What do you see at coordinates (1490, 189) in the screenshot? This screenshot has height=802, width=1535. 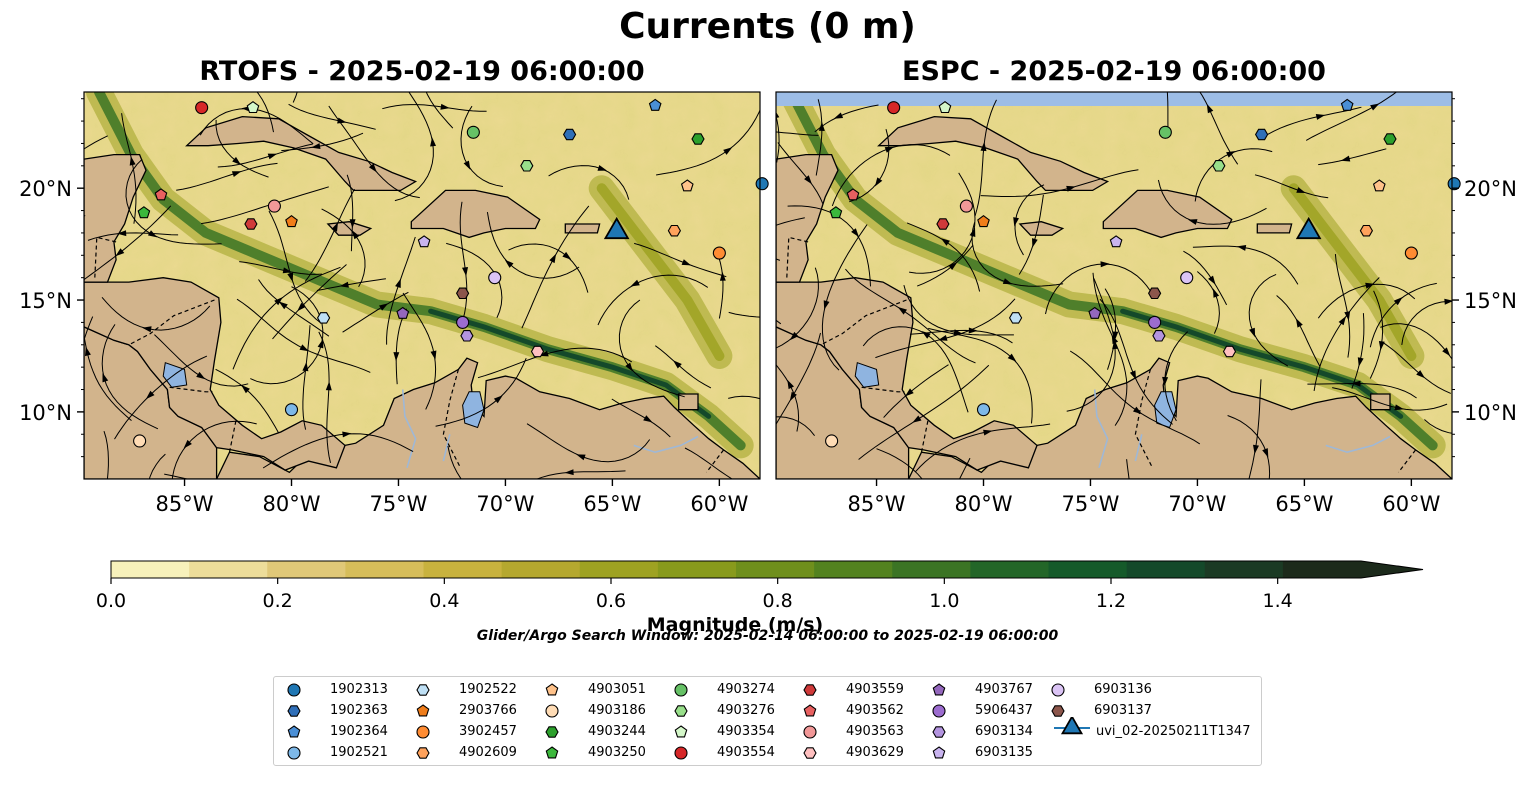 I see `y-tick-label-right: 20°N` at bounding box center [1490, 189].